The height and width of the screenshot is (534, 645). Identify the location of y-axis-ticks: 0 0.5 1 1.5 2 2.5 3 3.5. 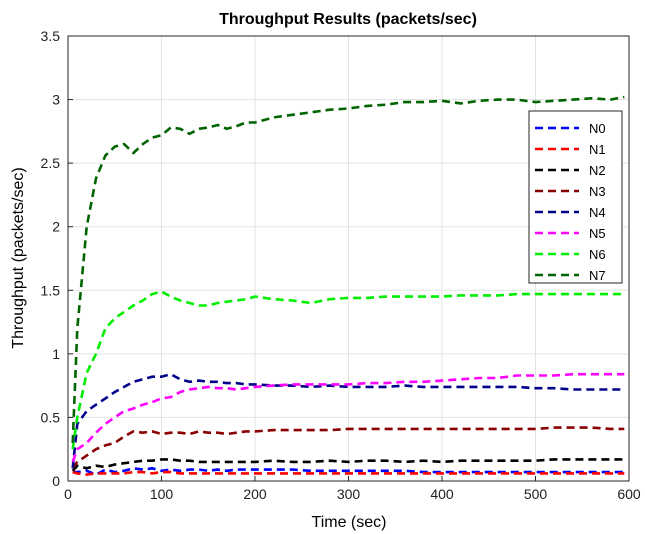
(57, 258).